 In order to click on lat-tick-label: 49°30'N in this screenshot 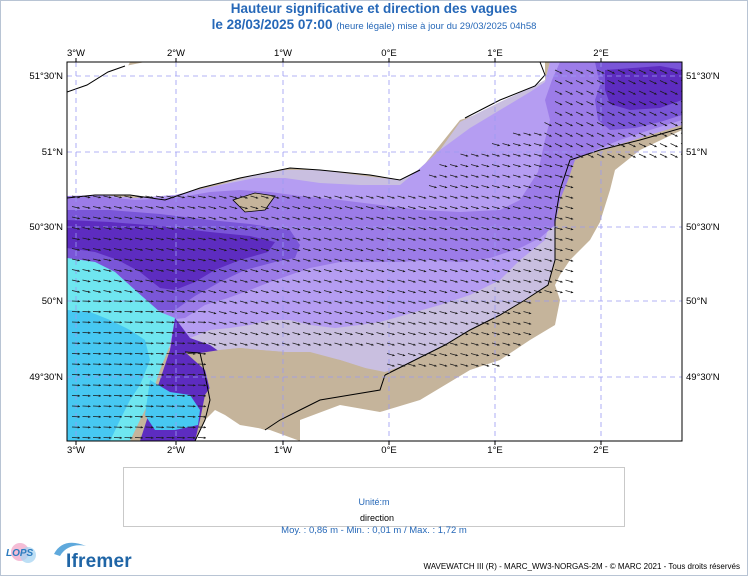, I will do `click(703, 377)`.